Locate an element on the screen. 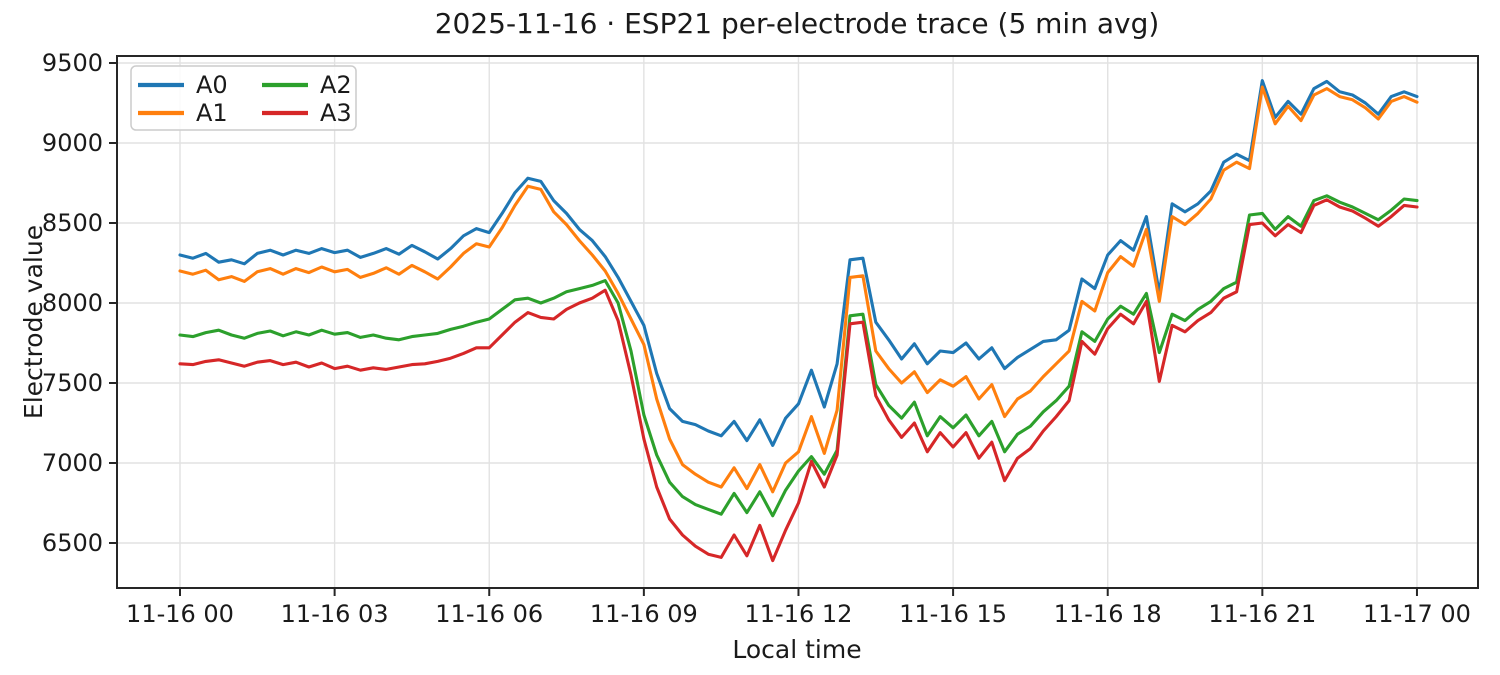 Image resolution: width=1500 pixels, height=675 pixels. x-tick-label: 11-16 18 is located at coordinates (1108, 614).